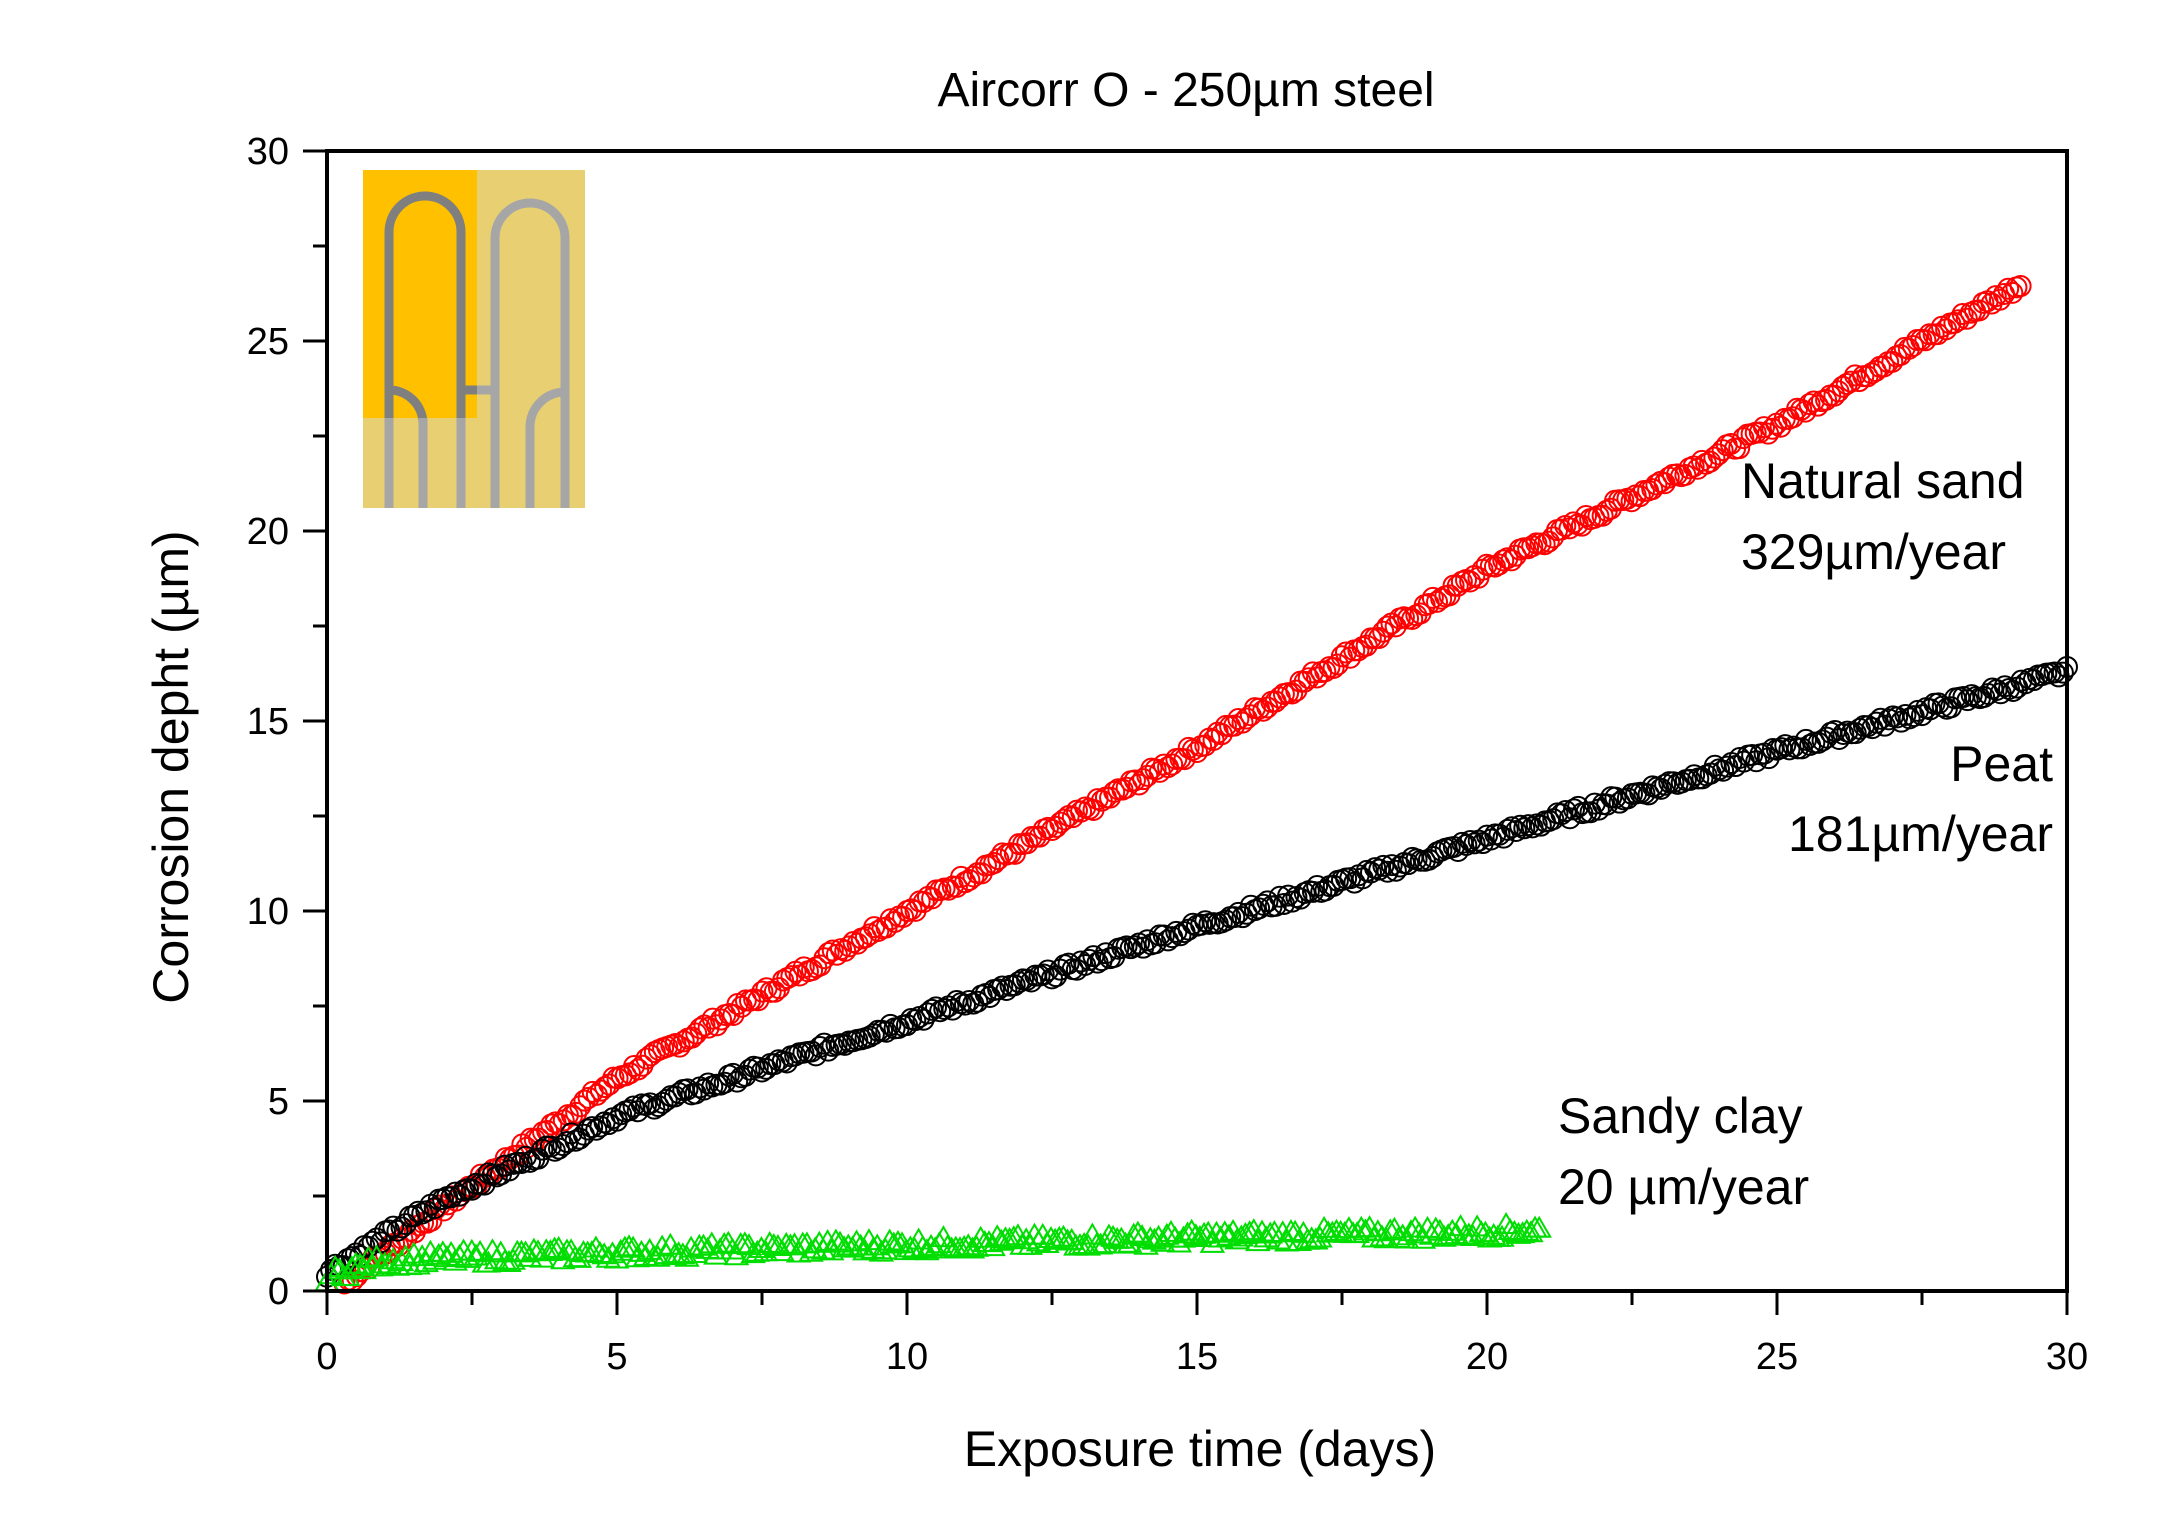 The height and width of the screenshot is (1520, 2176). What do you see at coordinates (1777, 1357) in the screenshot?
I see `x-tick-label: 25` at bounding box center [1777, 1357].